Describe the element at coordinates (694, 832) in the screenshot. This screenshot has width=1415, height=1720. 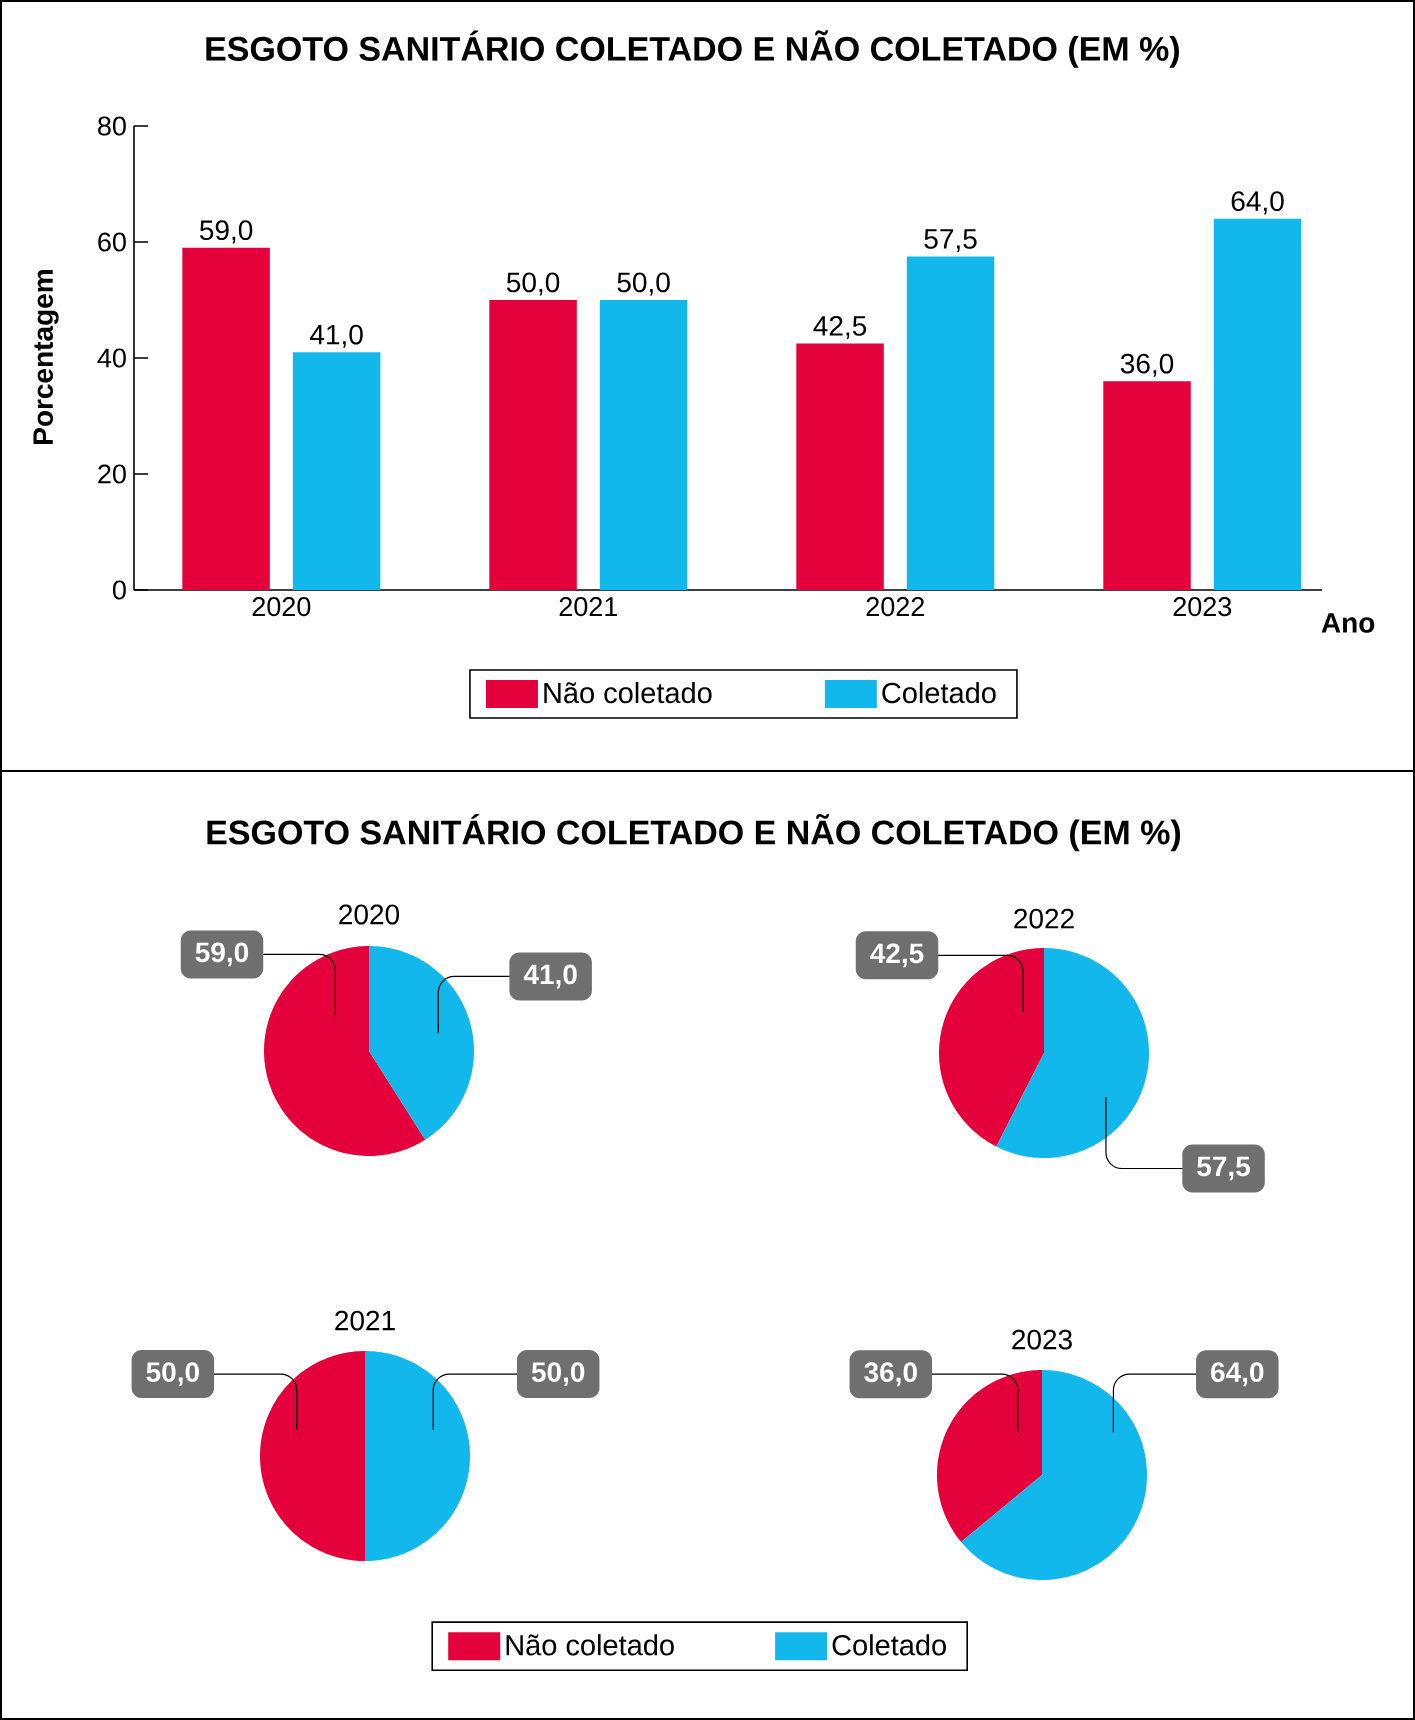
I see `text: ESGOTO SANITÁRIO COLETADO E NÃO COLETADO (EM %)` at that location.